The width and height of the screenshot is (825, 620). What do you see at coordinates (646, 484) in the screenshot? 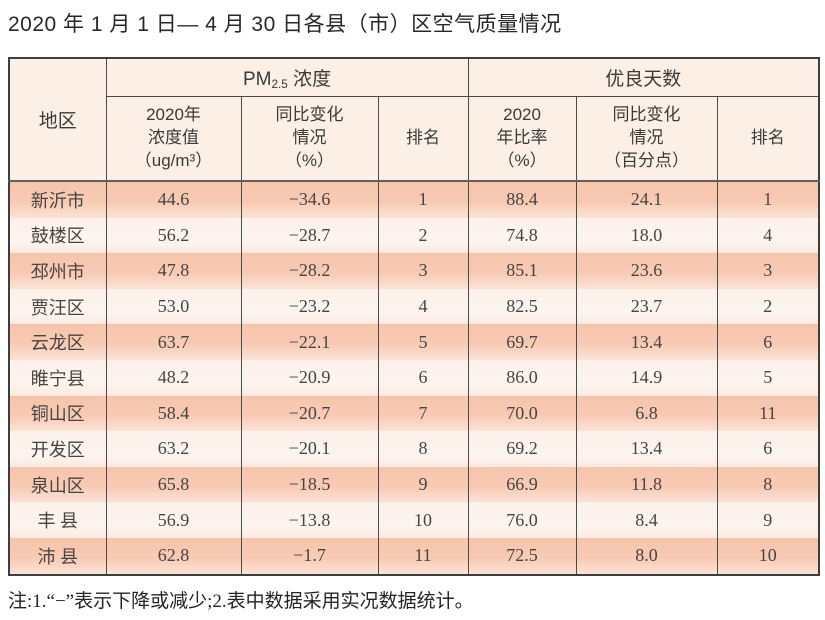
I see `gooddays-change-cell: 11.8` at bounding box center [646, 484].